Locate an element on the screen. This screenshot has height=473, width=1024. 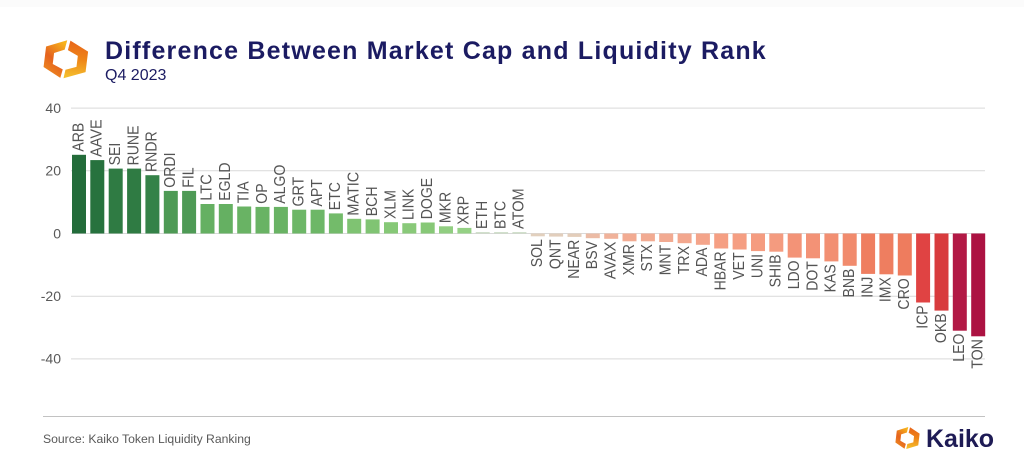
svg-text: VET is located at coordinates (739, 266).